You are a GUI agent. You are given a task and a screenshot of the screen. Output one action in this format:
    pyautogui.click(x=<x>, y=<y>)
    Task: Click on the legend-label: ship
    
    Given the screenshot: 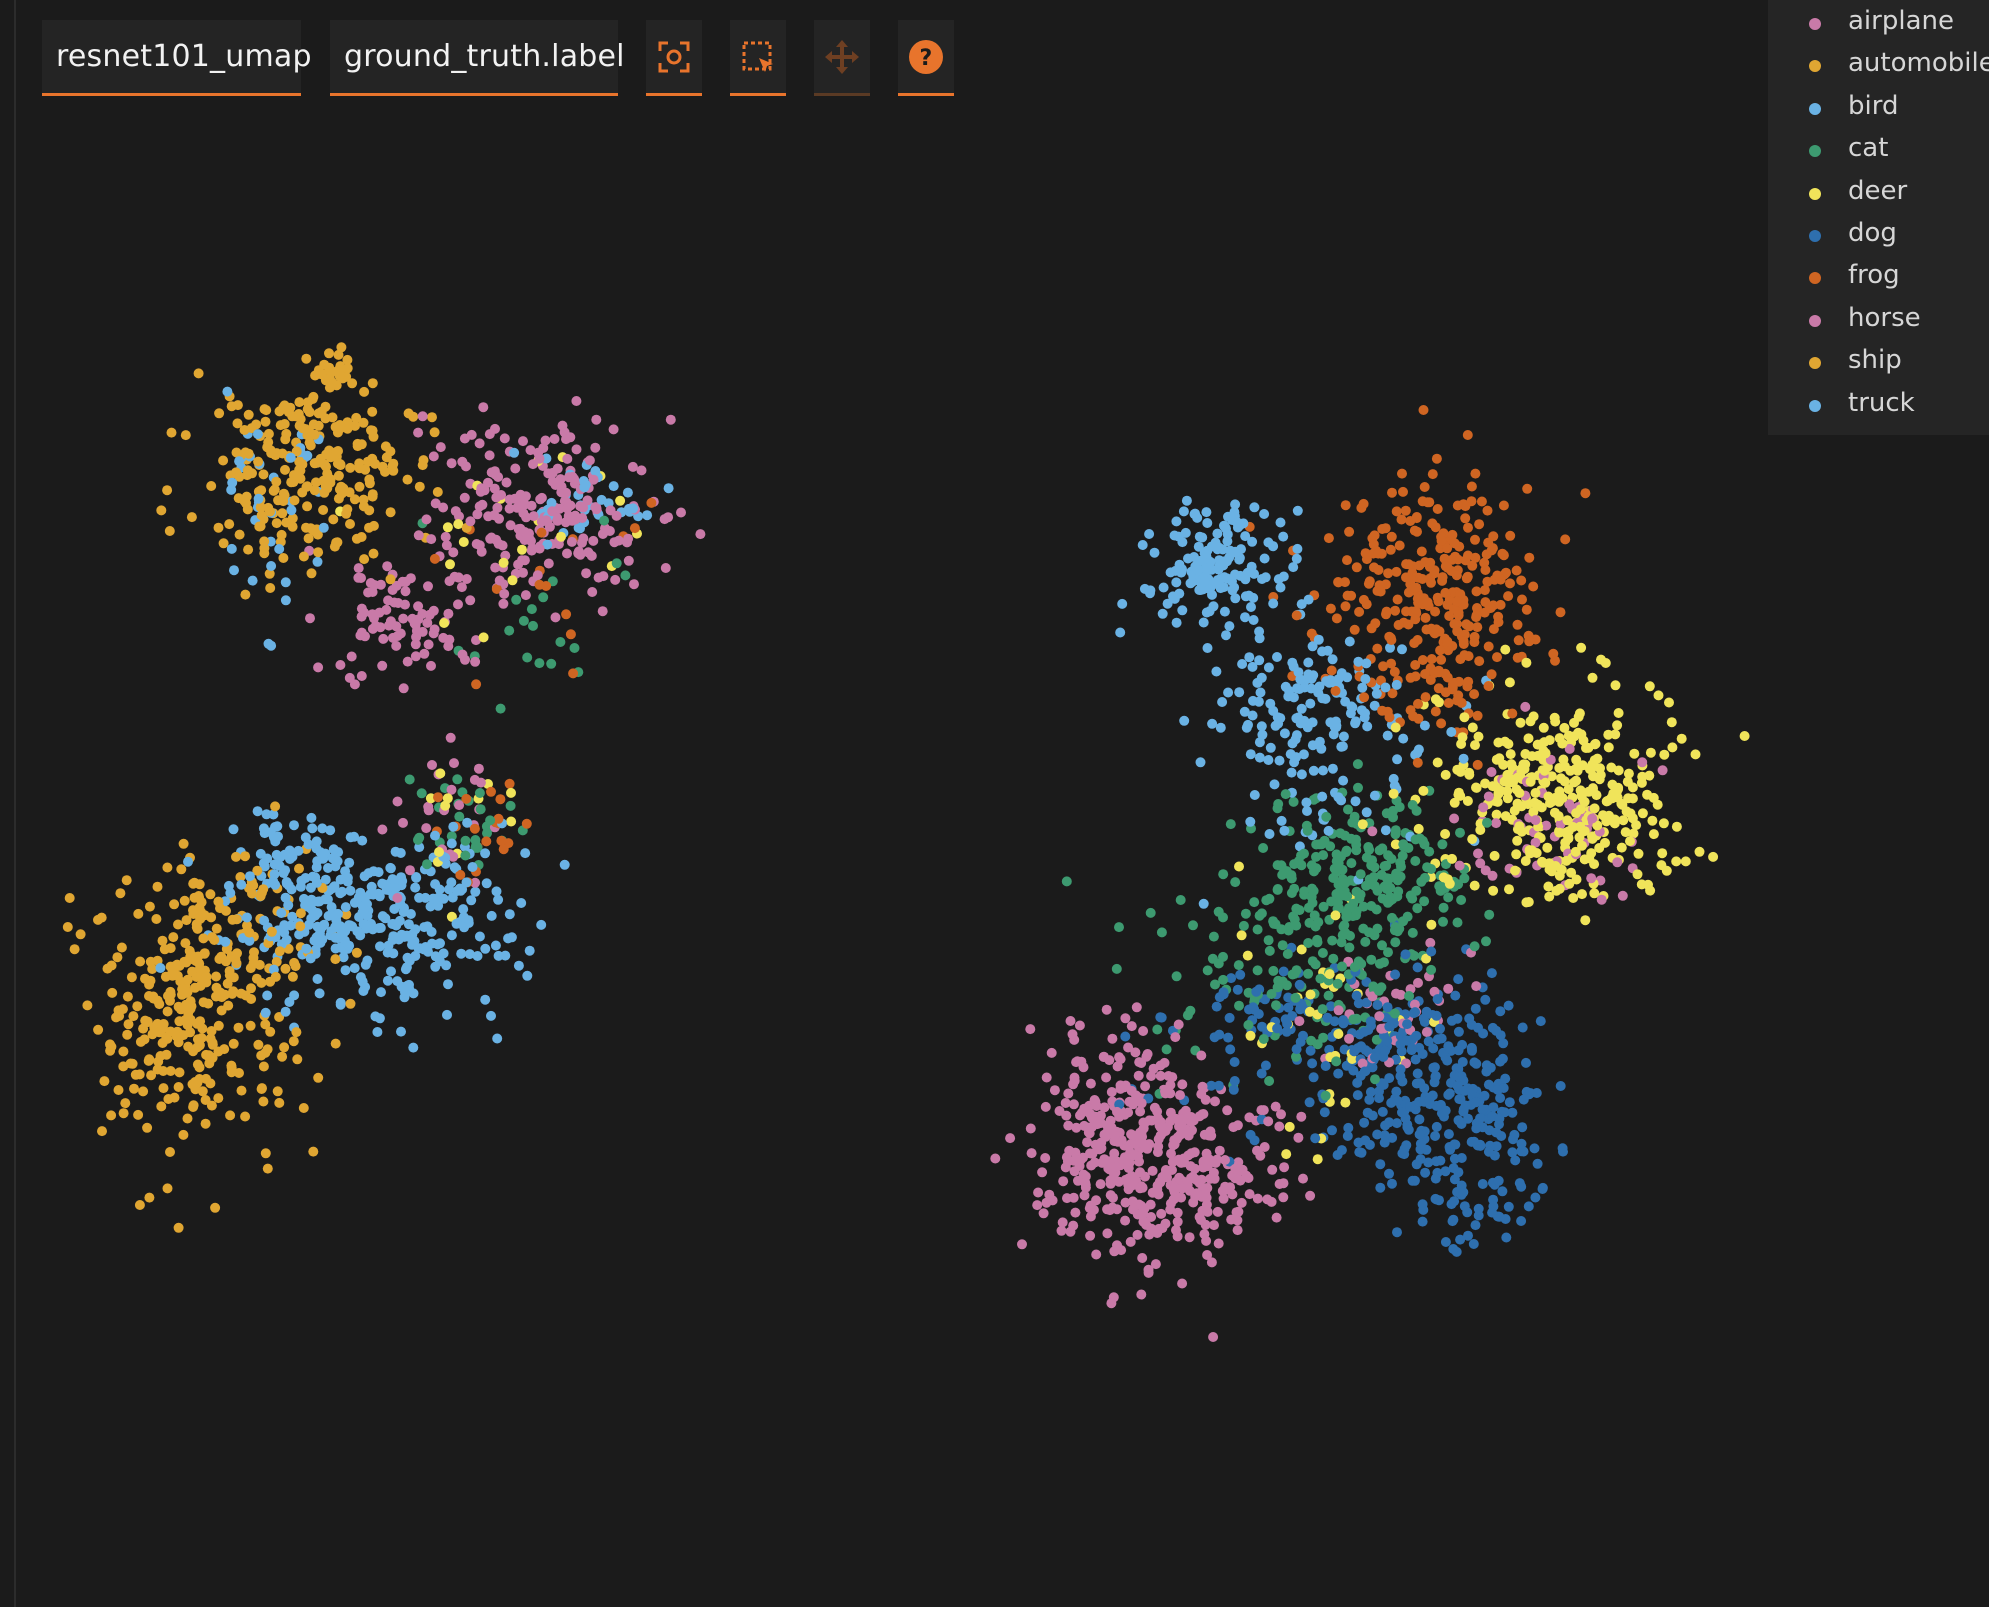 What is the action you would take?
    pyautogui.click(x=1875, y=360)
    